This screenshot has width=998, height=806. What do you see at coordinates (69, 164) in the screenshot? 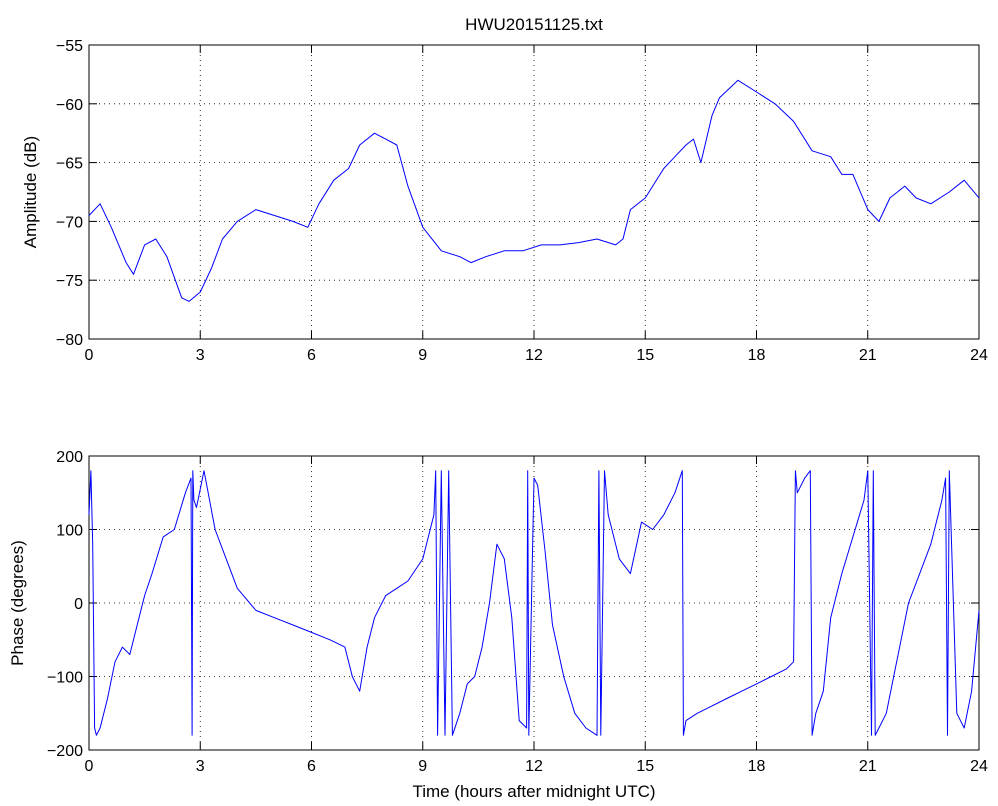
I see `amplitude-y-tick-label: −65` at bounding box center [69, 164].